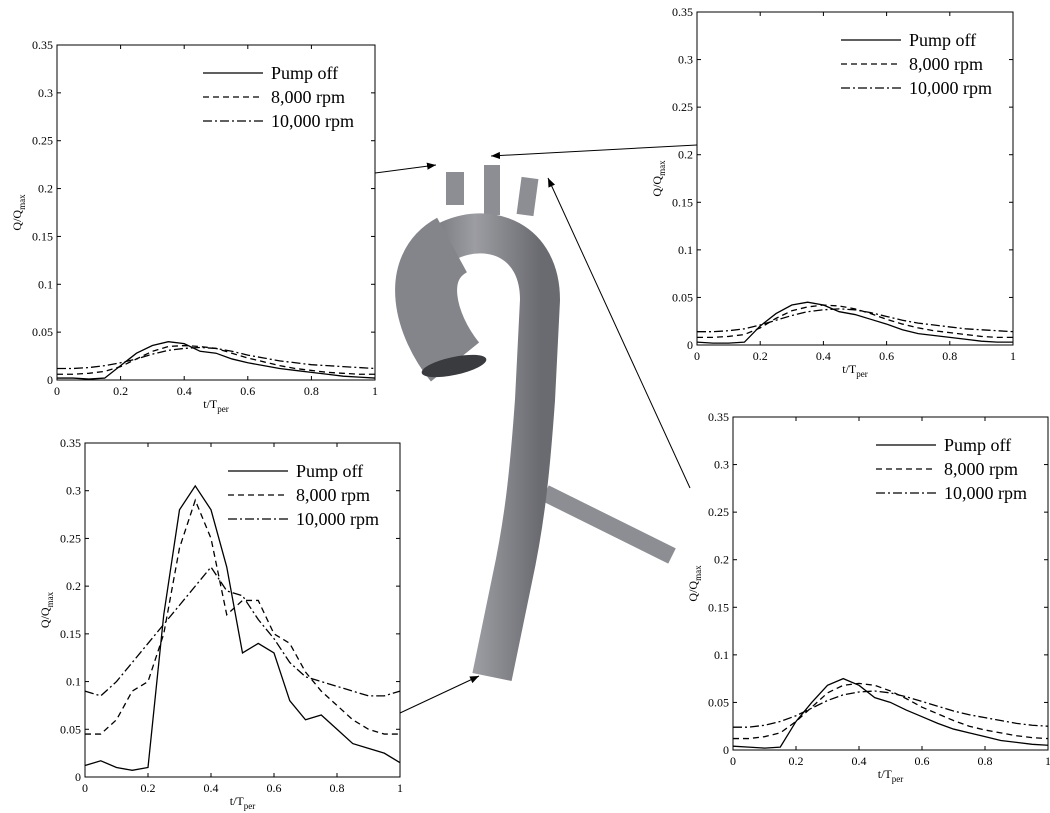 Image resolution: width=1050 pixels, height=813 pixels. Describe the element at coordinates (454, 366) in the screenshot. I see `aorta-opening` at that location.